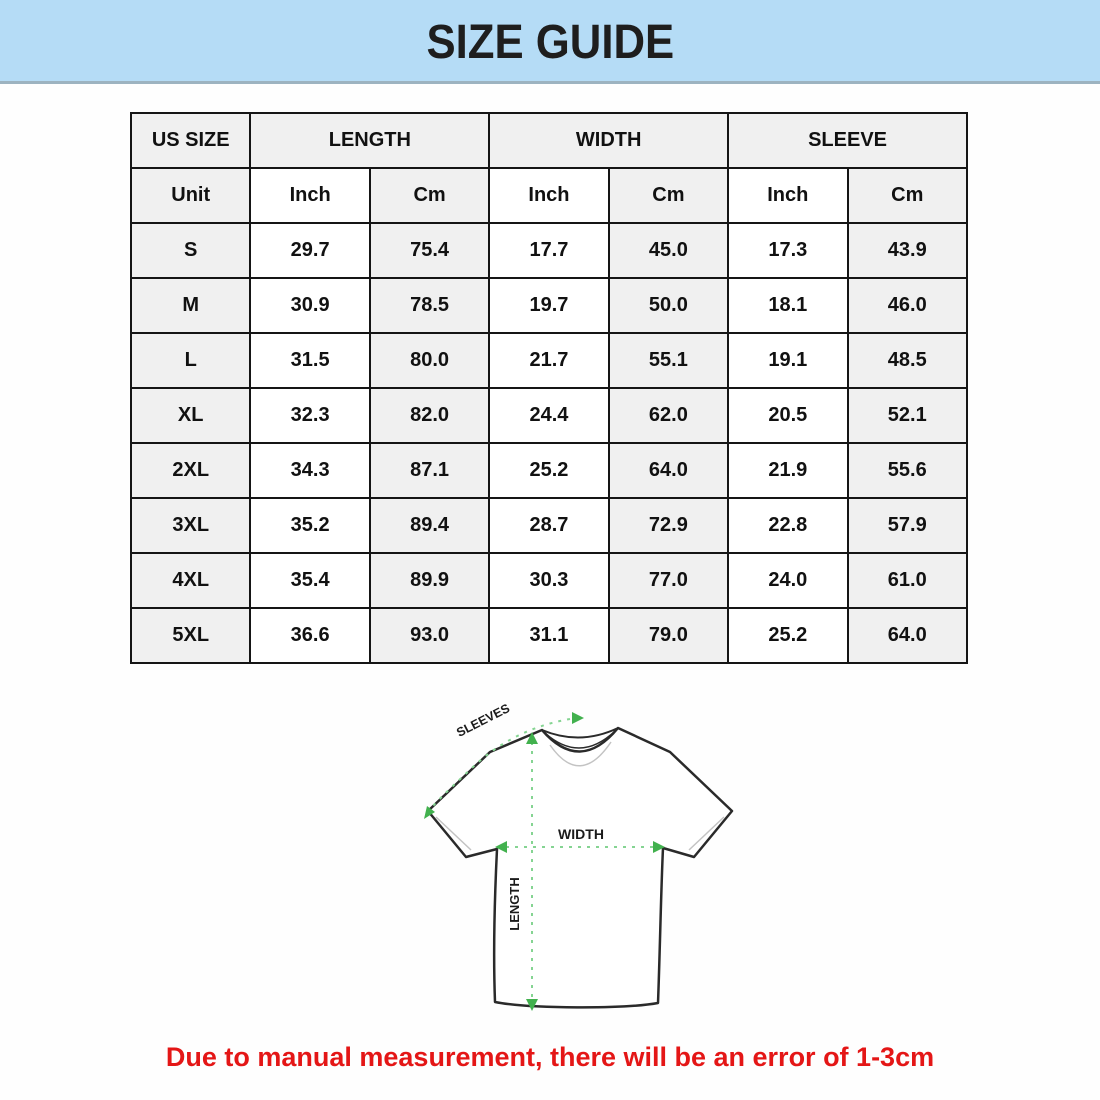  What do you see at coordinates (429, 525) in the screenshot?
I see `value-cell: 89.4` at bounding box center [429, 525].